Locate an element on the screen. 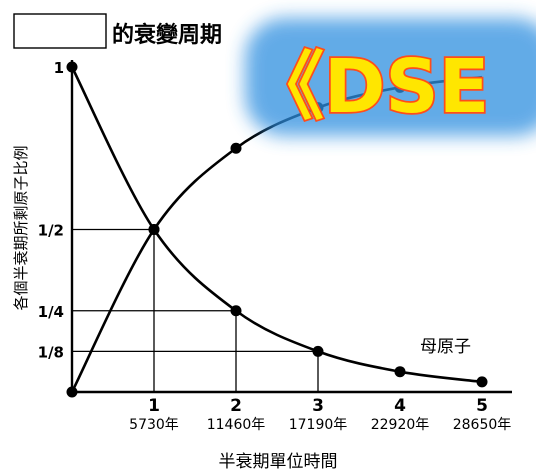  watermark-text: 《DSE is located at coordinates (369, 87).